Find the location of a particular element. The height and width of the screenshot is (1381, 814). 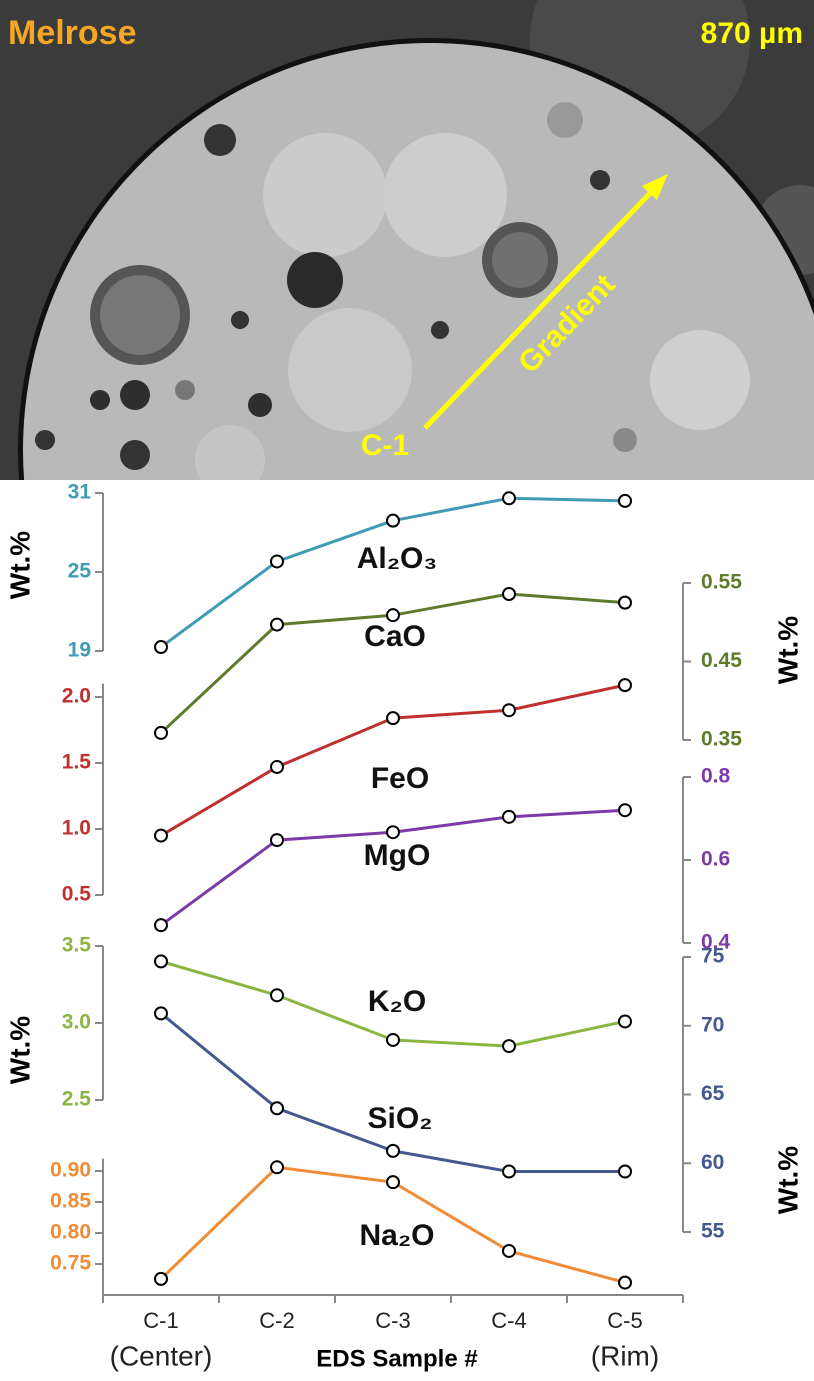

x-tick-note: (Center) is located at coordinates (161, 1355).